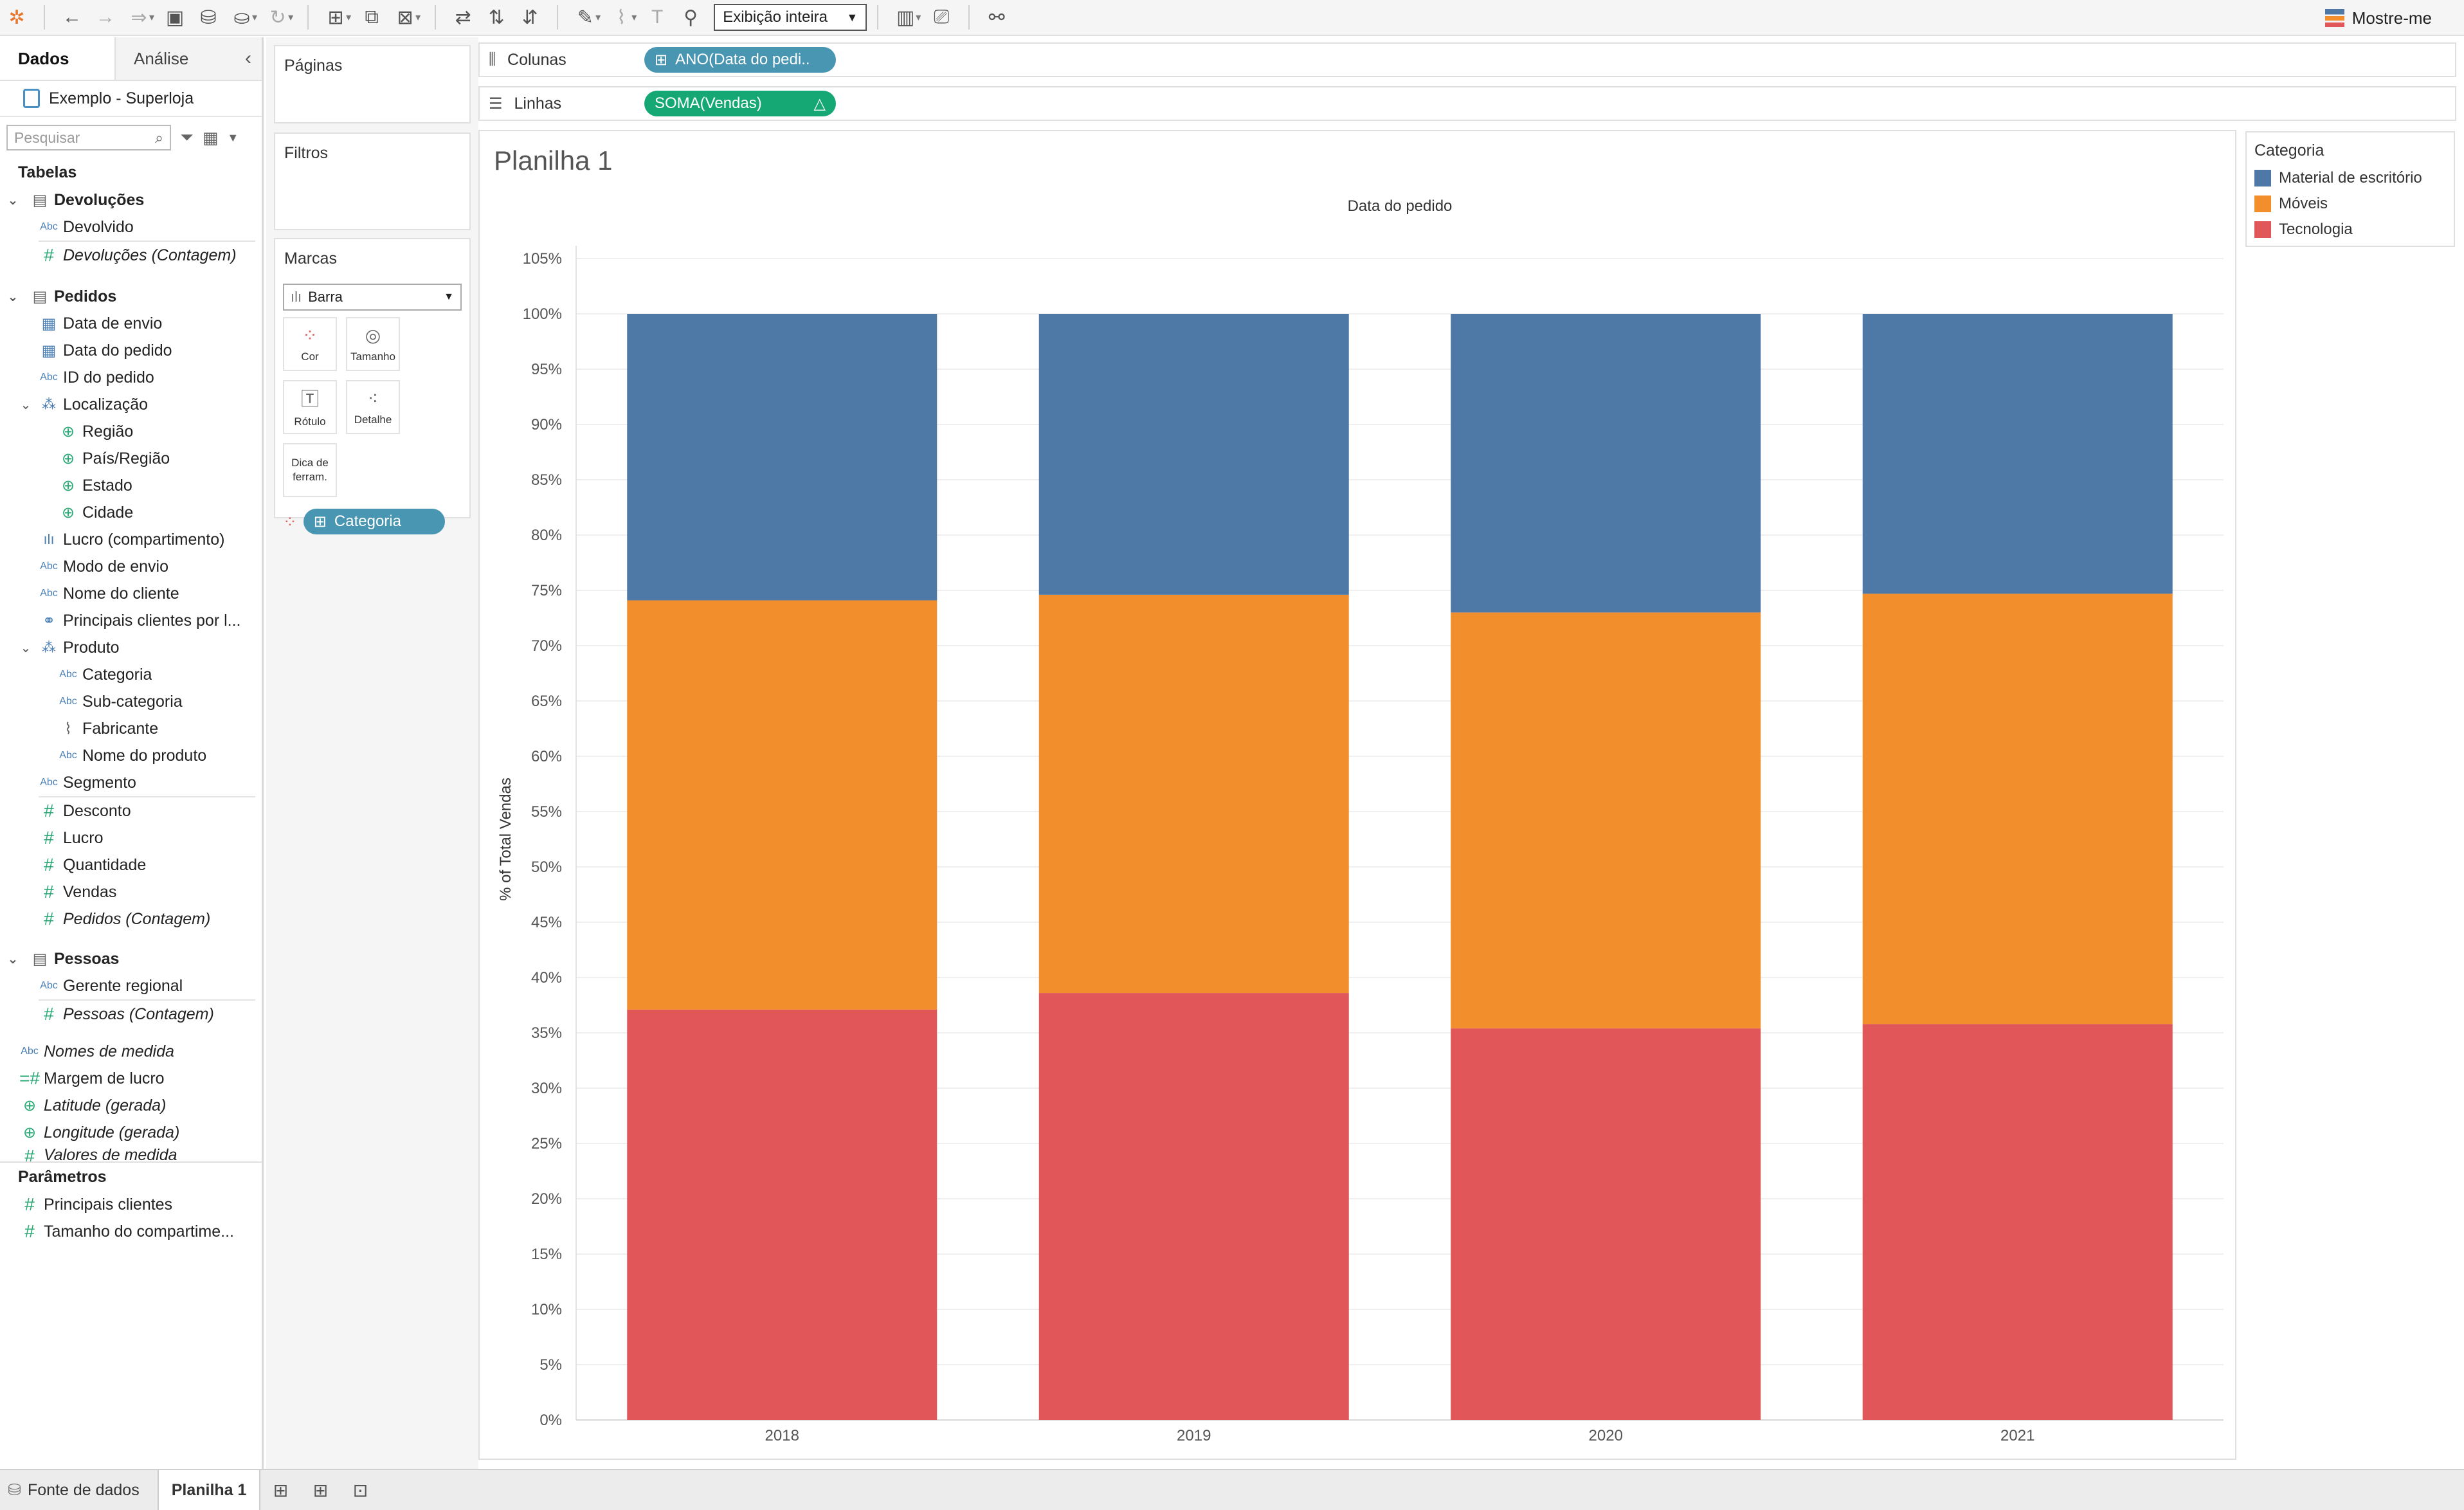  What do you see at coordinates (131, 99) in the screenshot?
I see `datasource-item: Exemplo - Superloja` at bounding box center [131, 99].